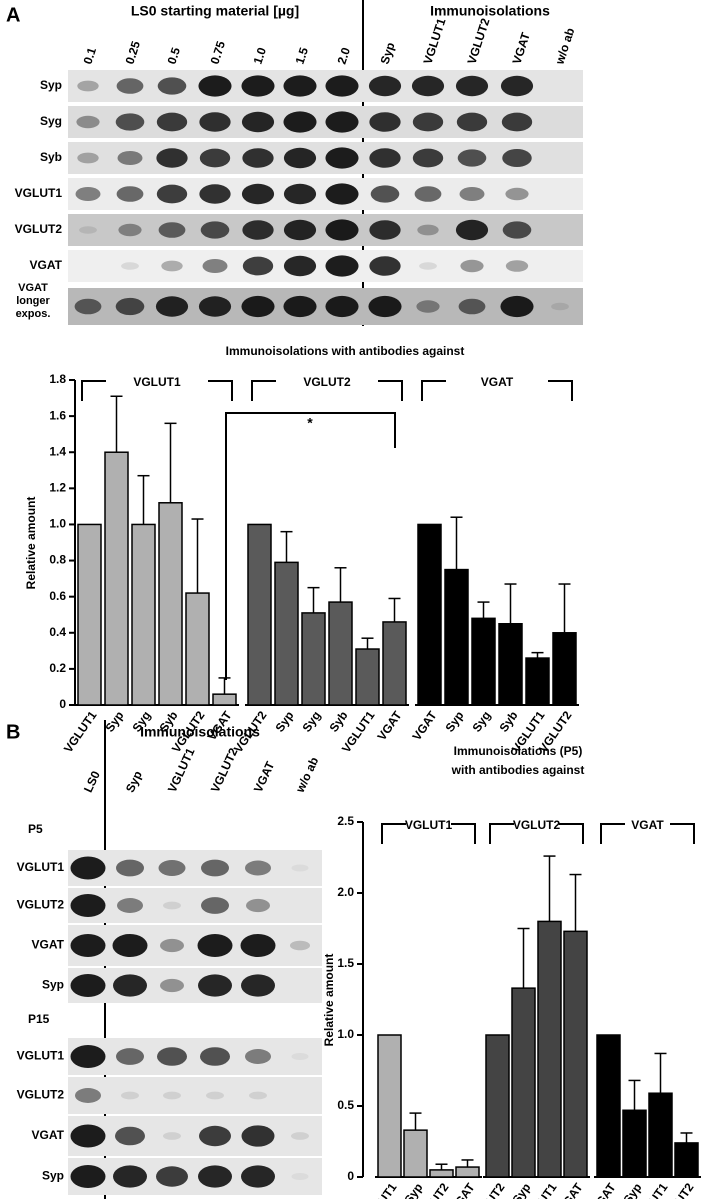  Describe the element at coordinates (380, 1189) in the screenshot. I see `x-tick-label: VGLUT1` at that location.